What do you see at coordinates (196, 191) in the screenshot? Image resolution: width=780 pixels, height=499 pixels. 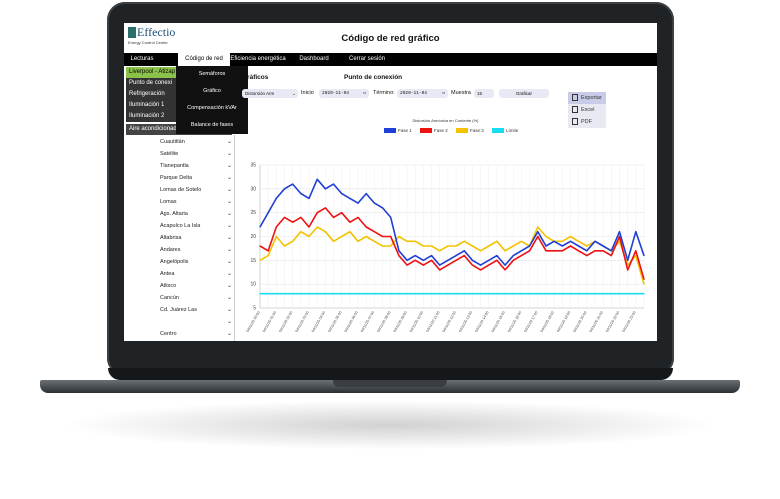 I see `store-list-item: Lomas de Sotelo ⌄` at bounding box center [196, 191].